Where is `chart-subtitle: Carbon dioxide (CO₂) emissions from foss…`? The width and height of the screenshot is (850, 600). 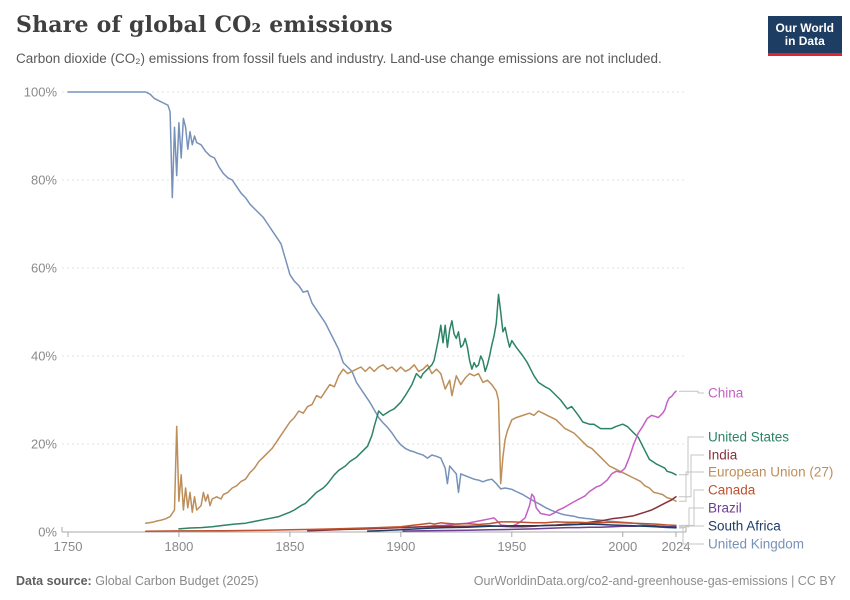
chart-subtitle: Carbon dioxide (CO₂) emissions from foss… is located at coordinates (339, 58).